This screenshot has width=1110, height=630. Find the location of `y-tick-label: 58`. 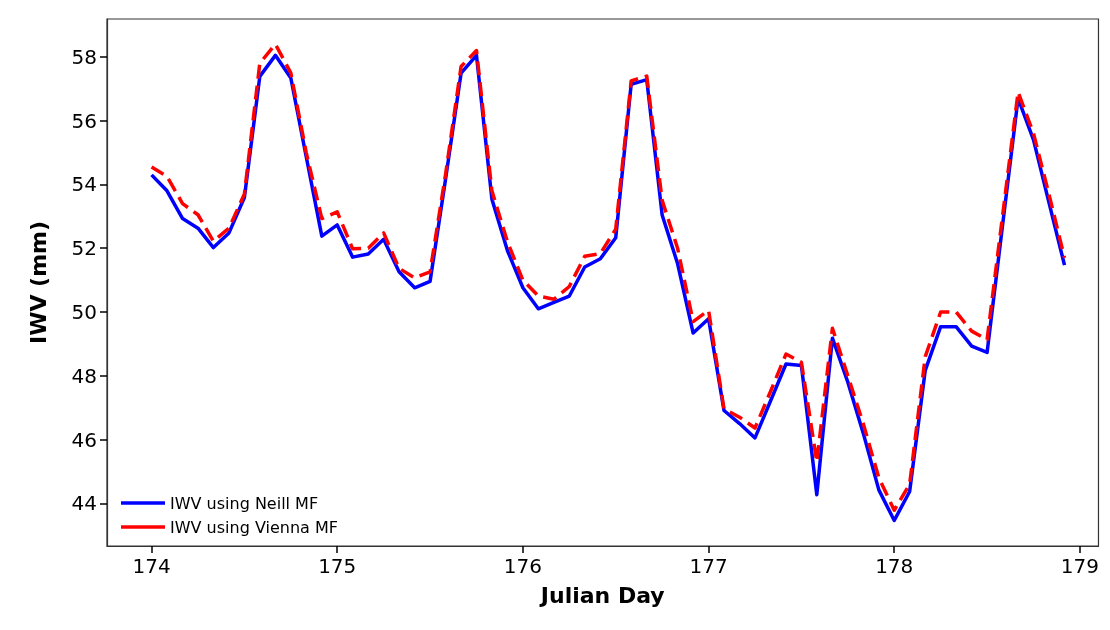

y-tick-label: 58 is located at coordinates (84, 56).